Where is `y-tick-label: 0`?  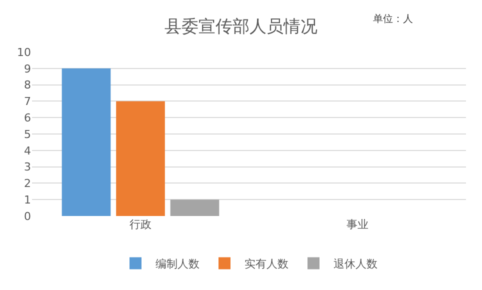 y-tick-label: 0 is located at coordinates (27, 216).